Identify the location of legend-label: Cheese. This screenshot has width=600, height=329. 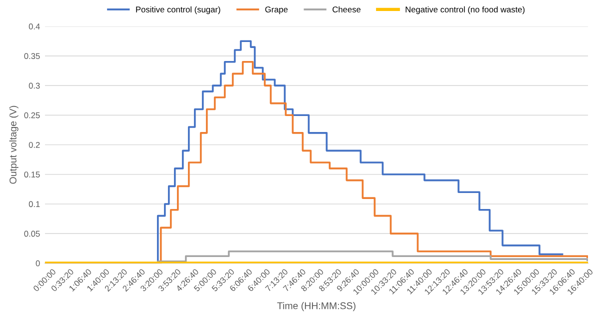
(346, 9).